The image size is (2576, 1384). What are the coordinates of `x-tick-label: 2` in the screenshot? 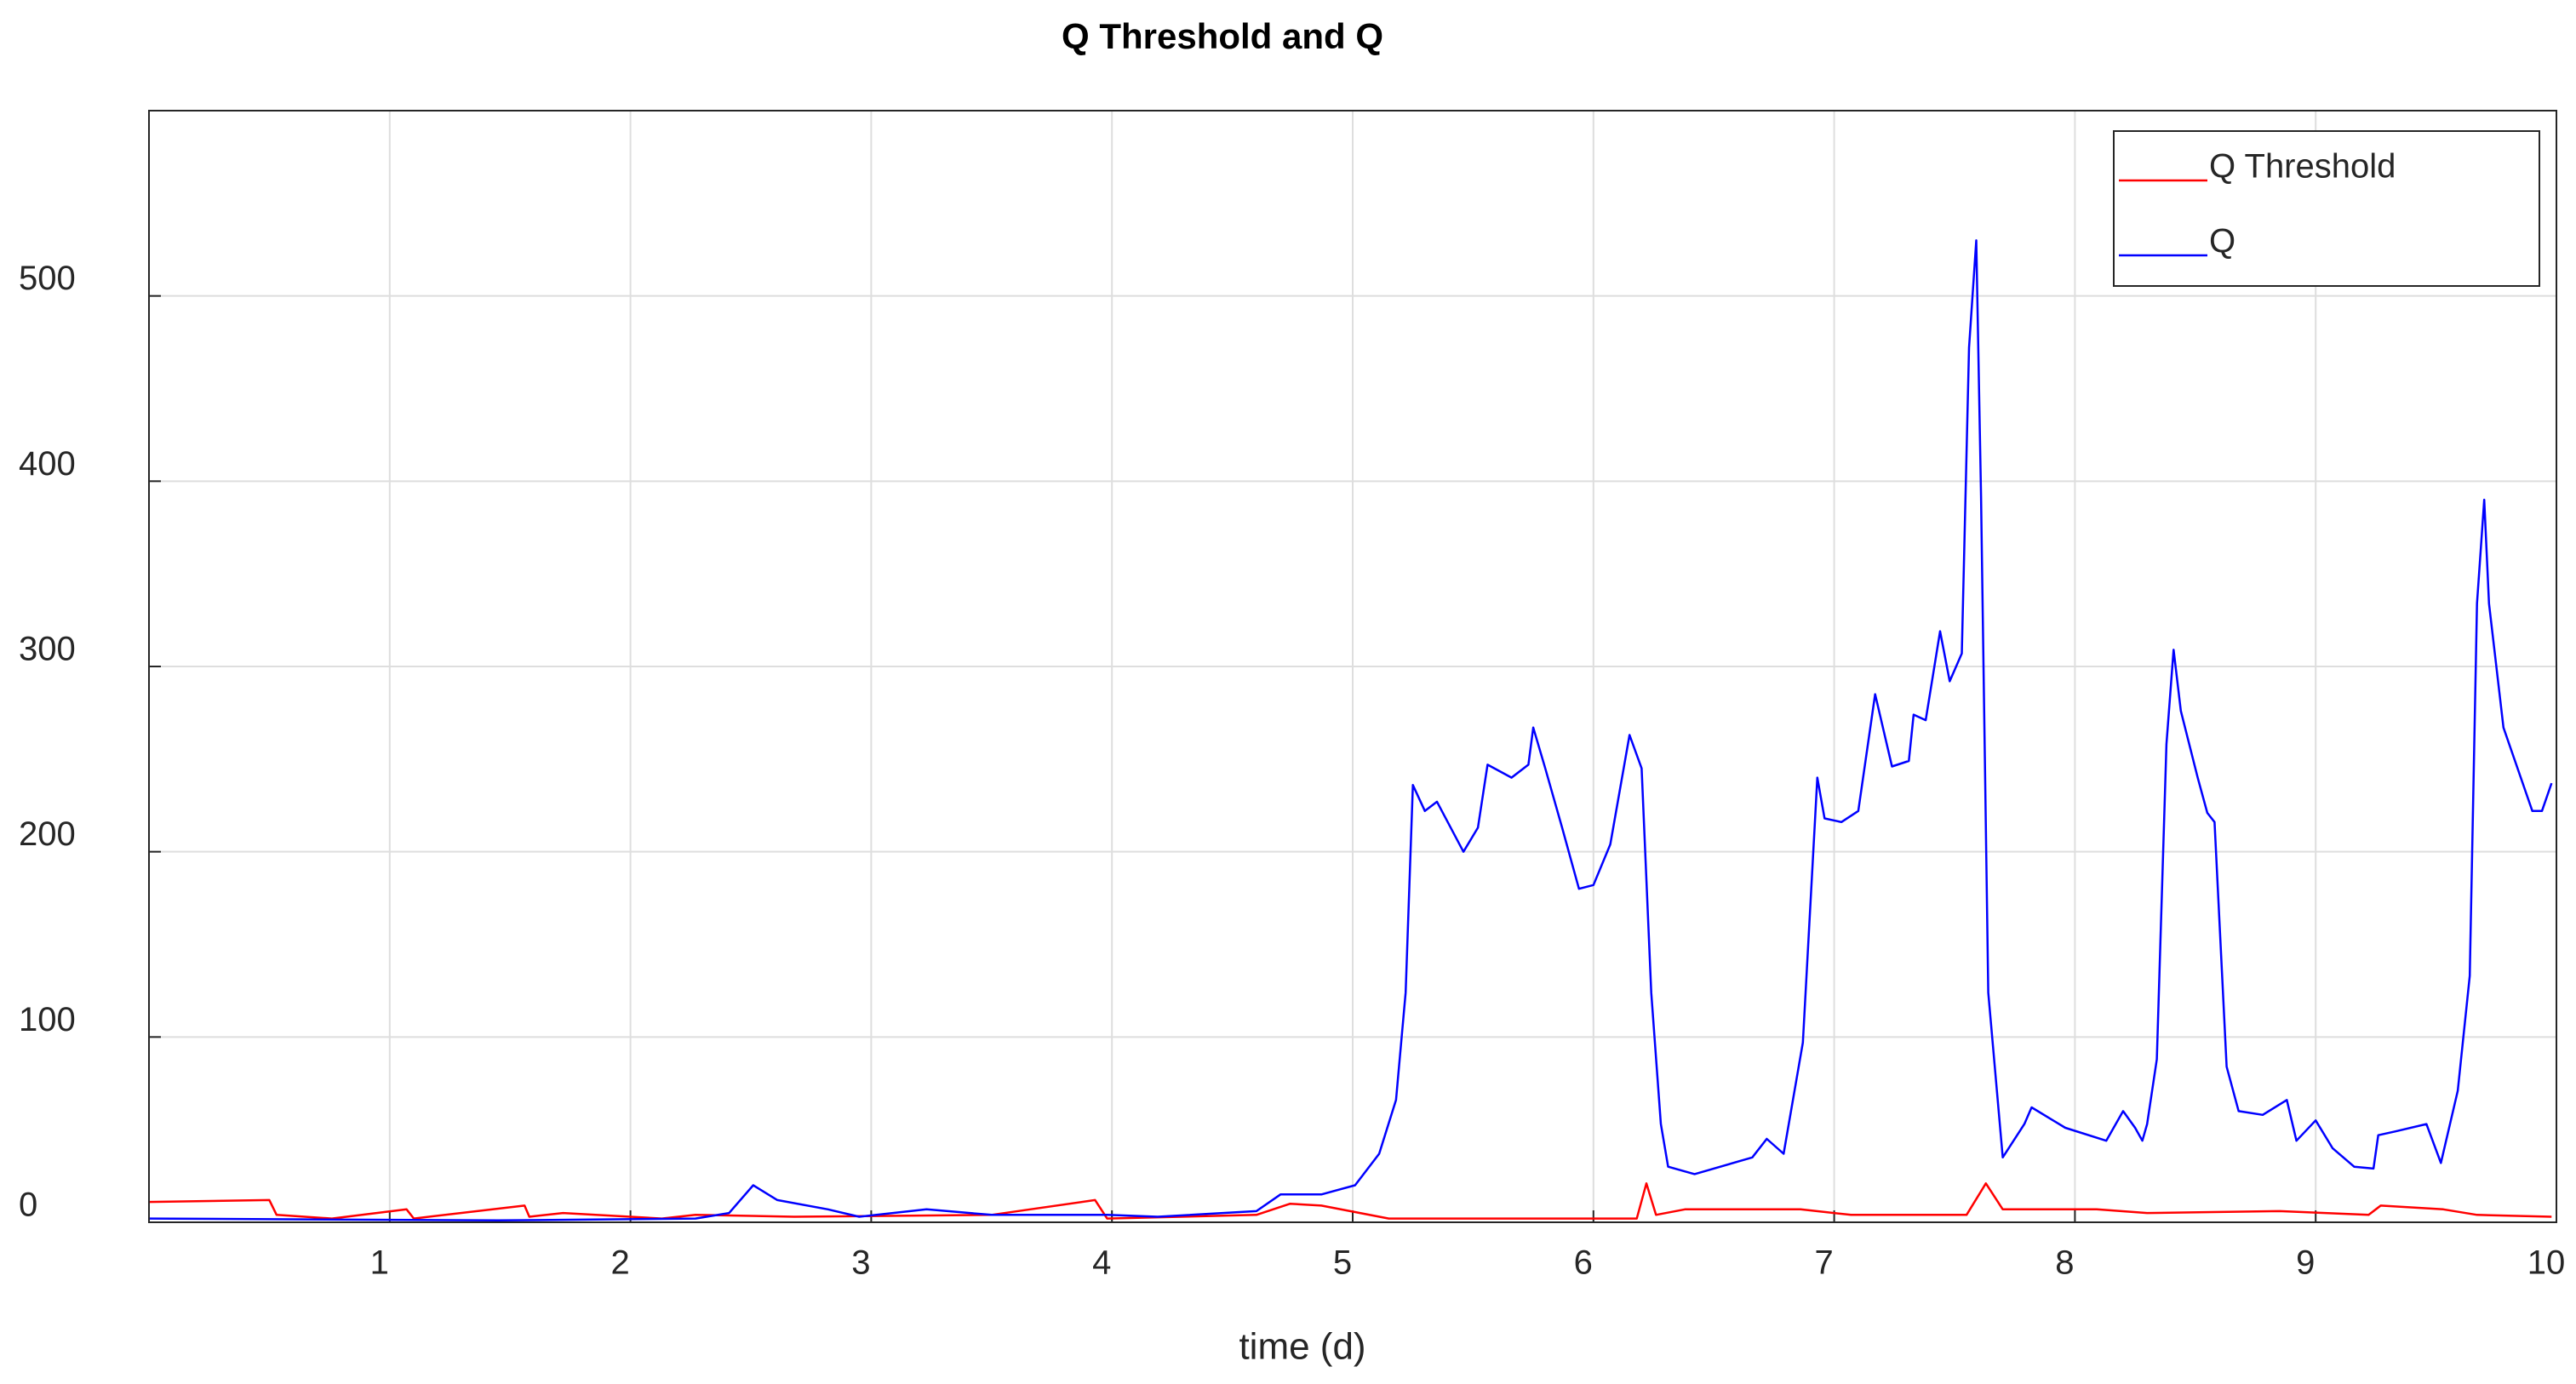 It's located at (619, 1263).